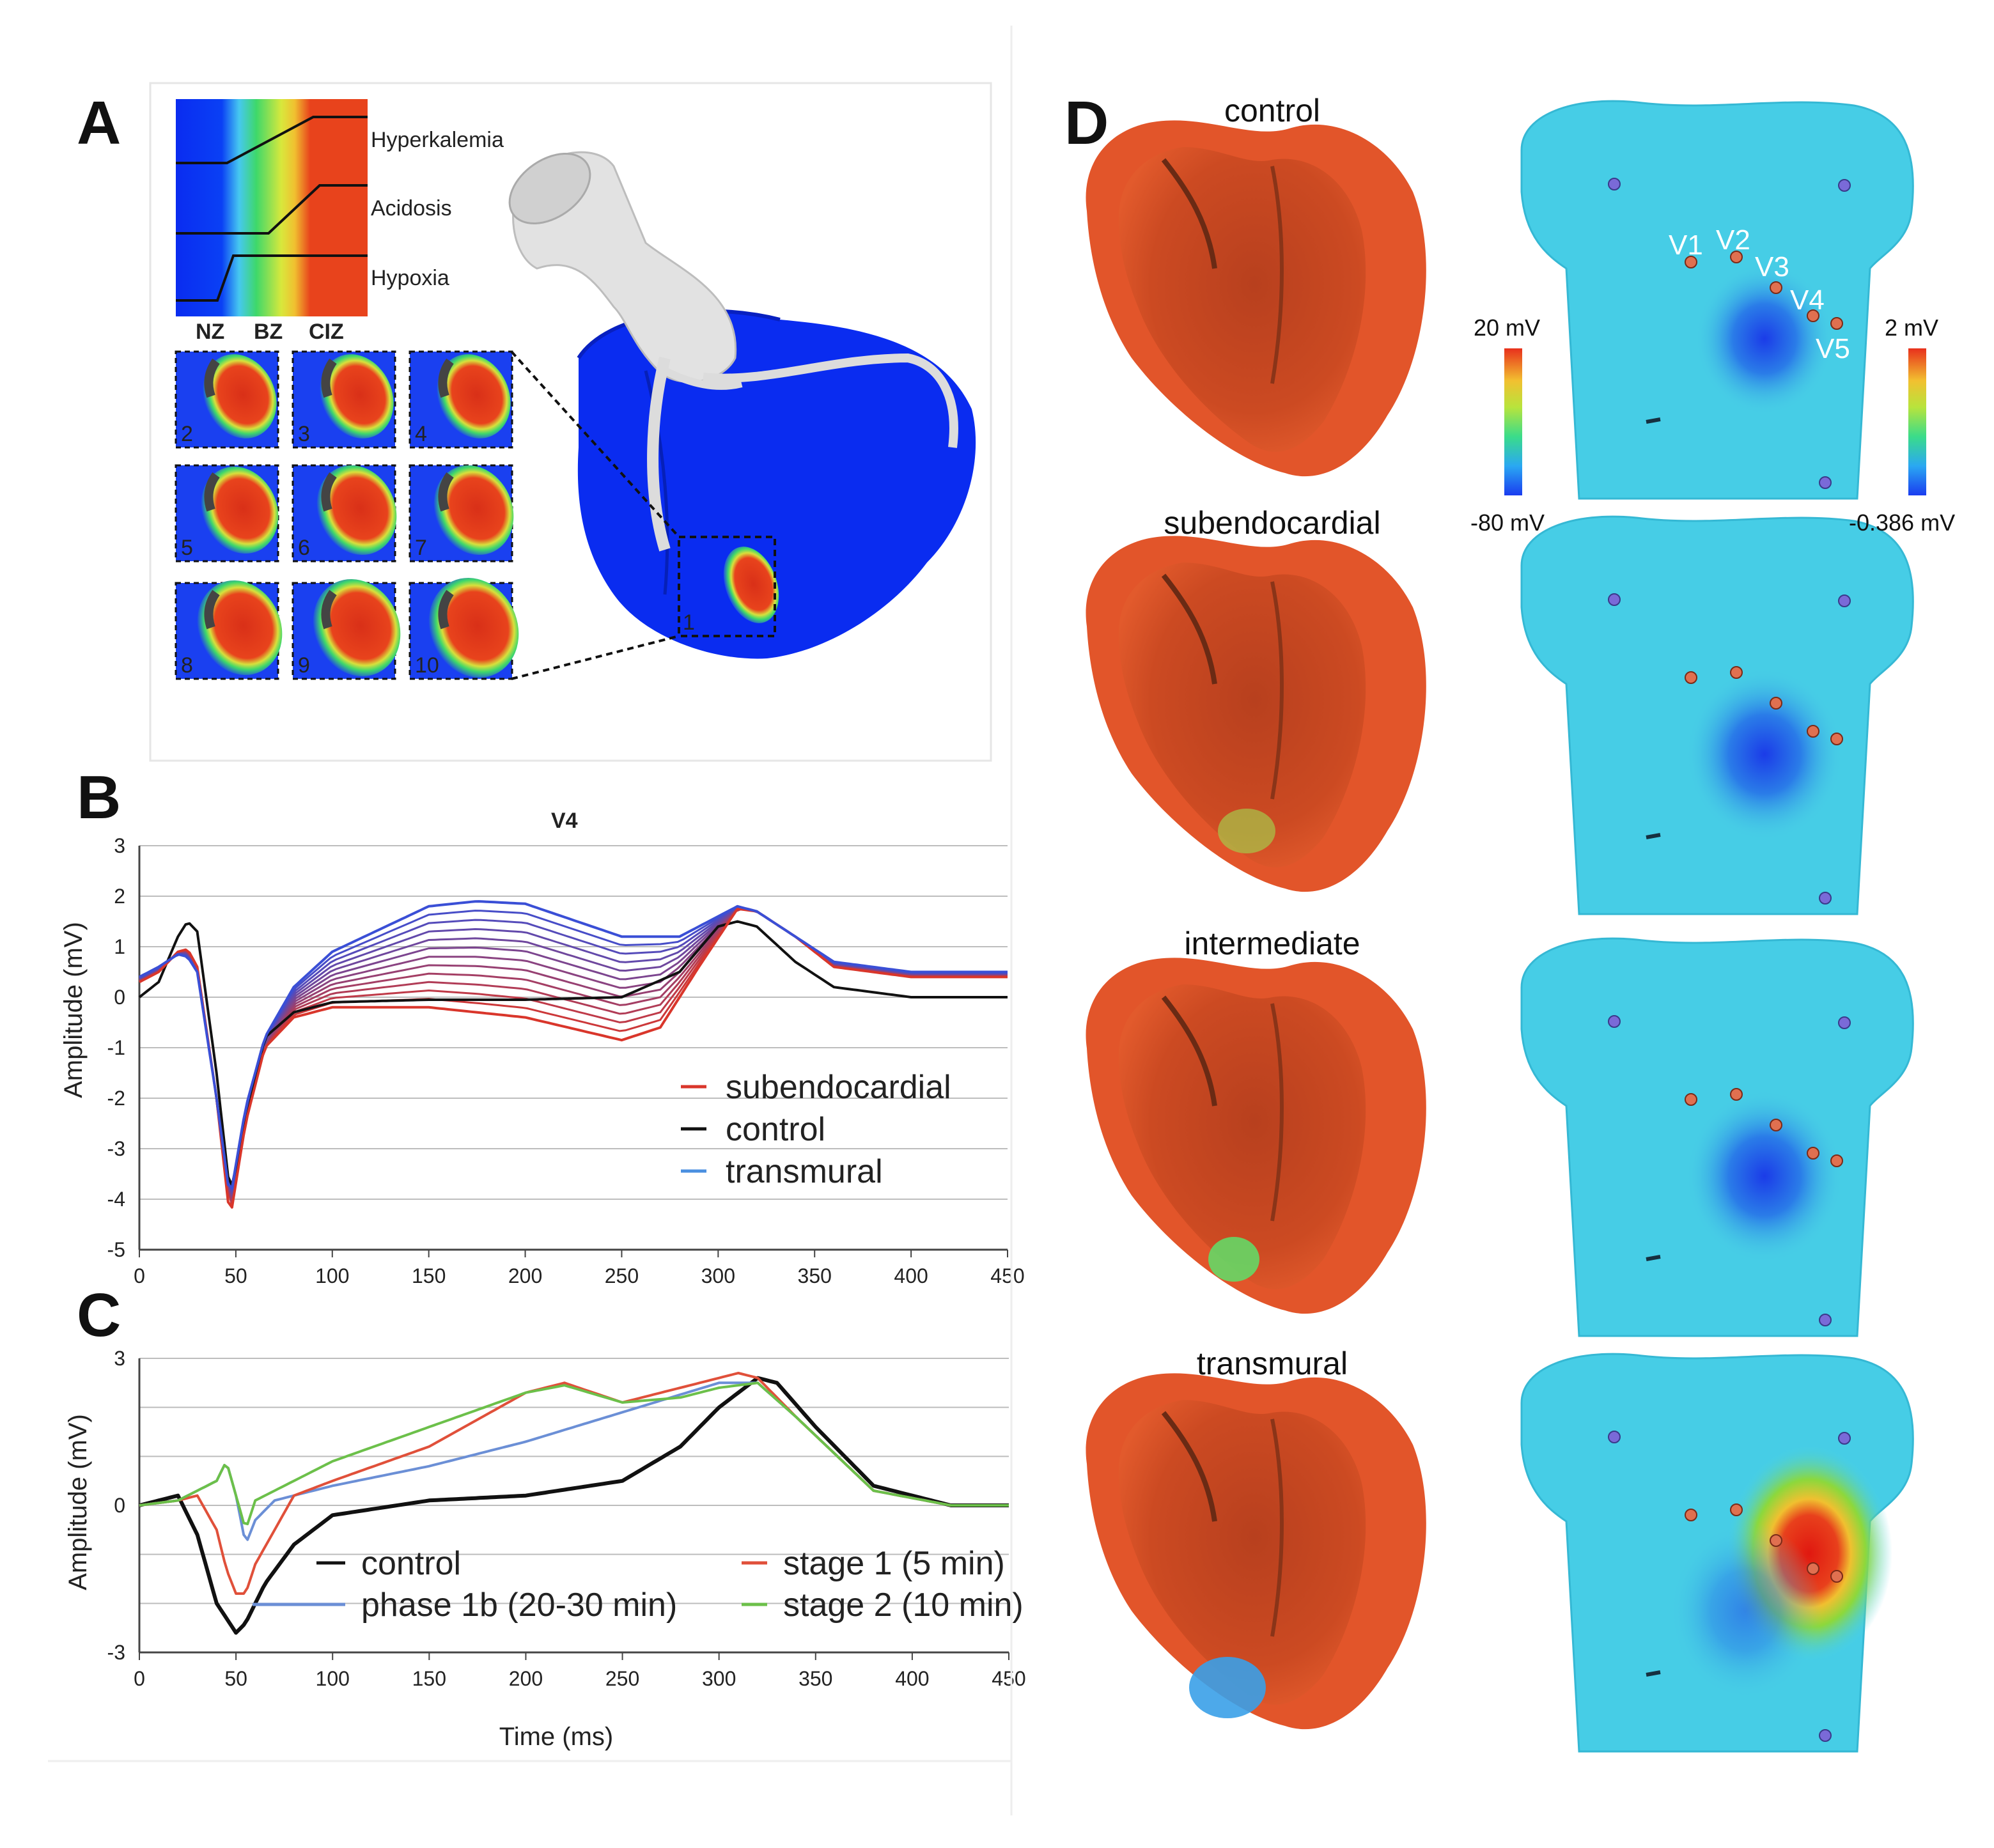 This screenshot has width=1994, height=1848. I want to click on label-hypoxia: Hypoxia, so click(410, 278).